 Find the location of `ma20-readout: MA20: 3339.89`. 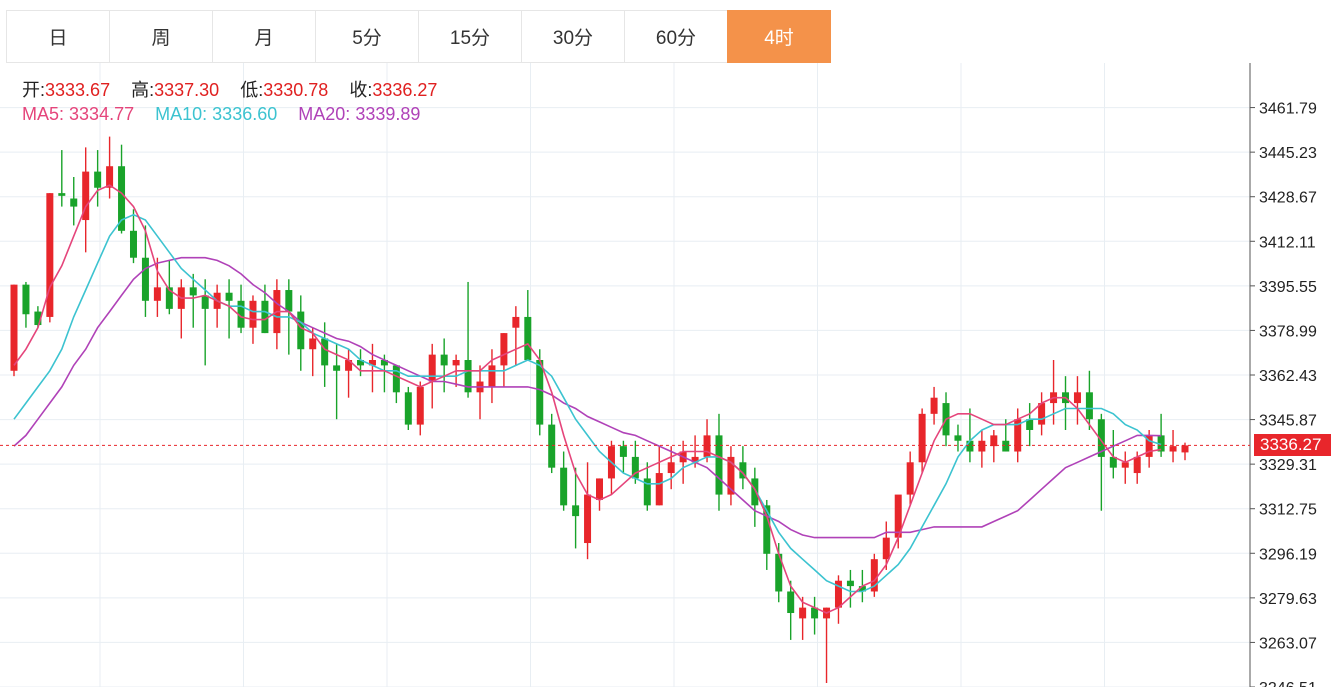

ma20-readout: MA20: 3339.89 is located at coordinates (359, 114).